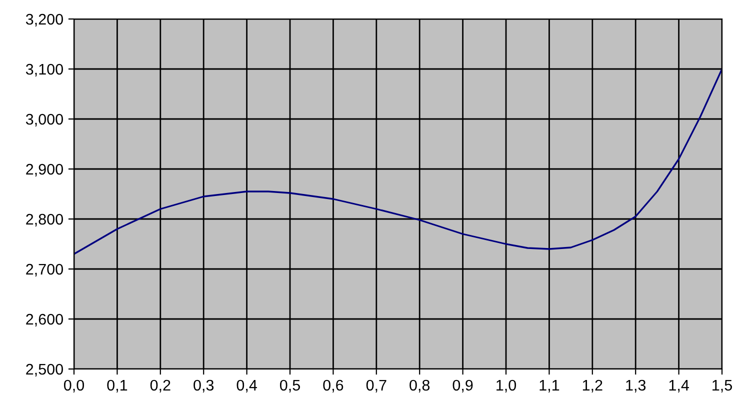  Describe the element at coordinates (204, 386) in the screenshot. I see `x-tick-label: 0,3` at that location.